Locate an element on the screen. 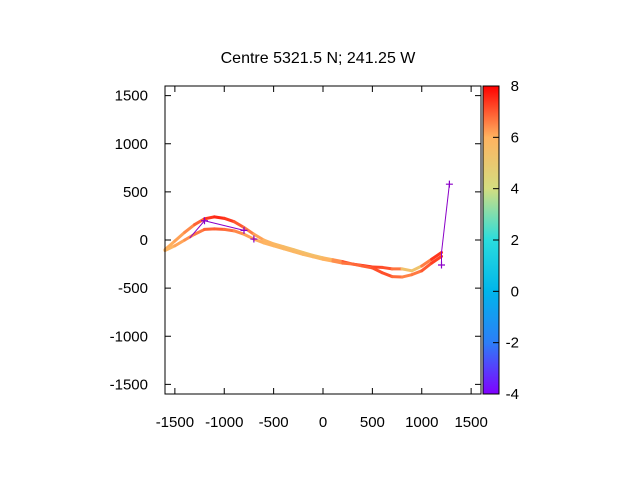 Image resolution: width=640 pixels, height=480 pixels. x-tick-label: 1500 is located at coordinates (470, 422).